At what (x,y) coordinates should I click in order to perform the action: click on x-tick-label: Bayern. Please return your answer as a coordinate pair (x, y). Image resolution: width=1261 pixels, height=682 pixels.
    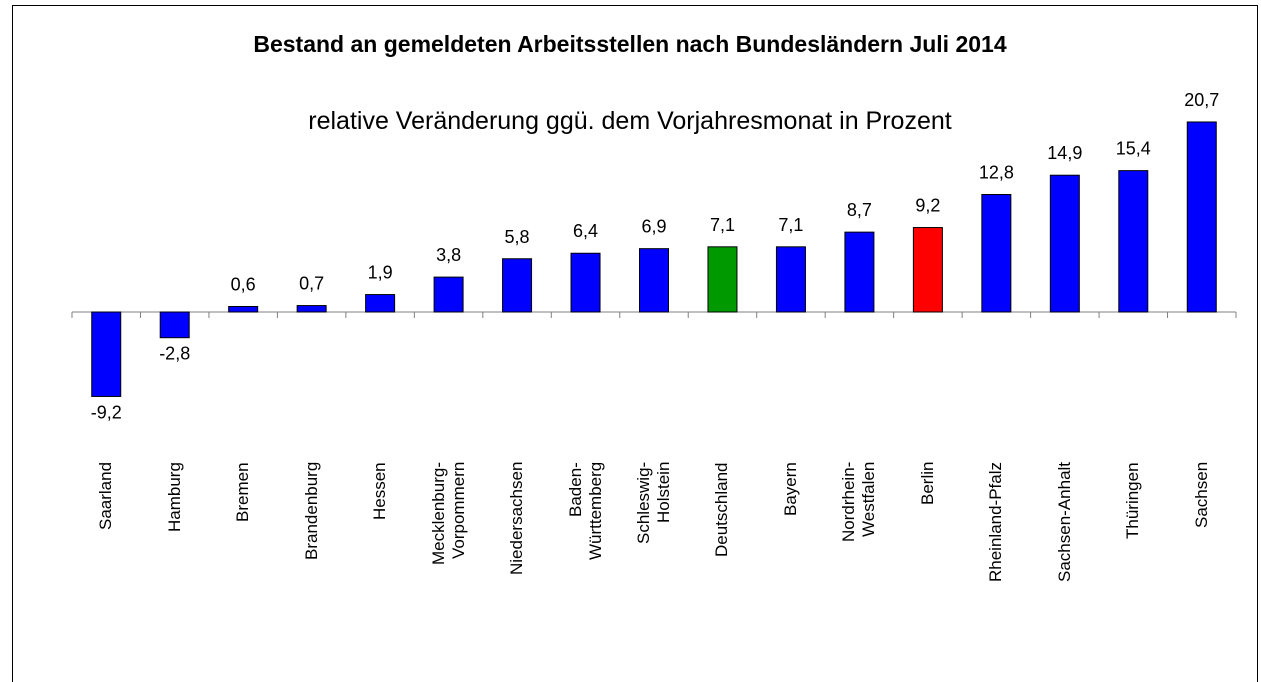
    Looking at the image, I should click on (790, 489).